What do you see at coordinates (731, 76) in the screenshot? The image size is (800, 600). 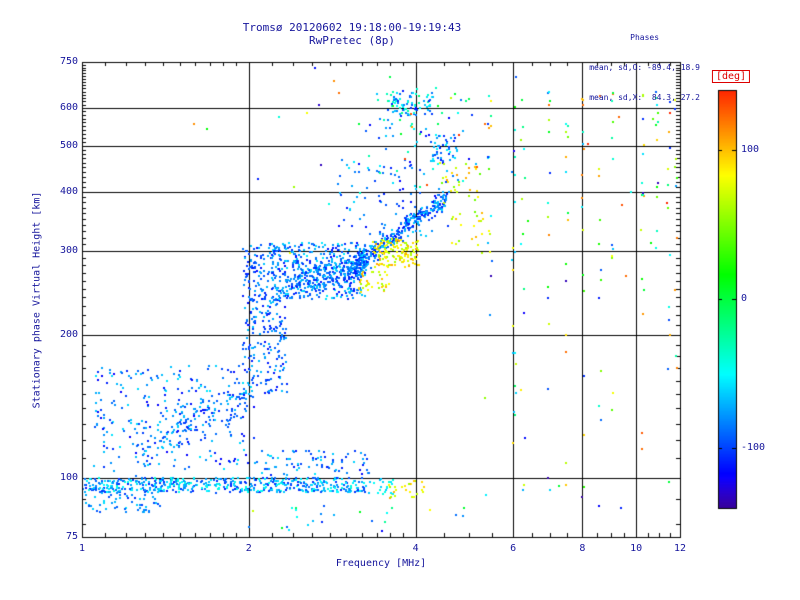 I see `colorbar-unit-label: [deg]` at bounding box center [731, 76].